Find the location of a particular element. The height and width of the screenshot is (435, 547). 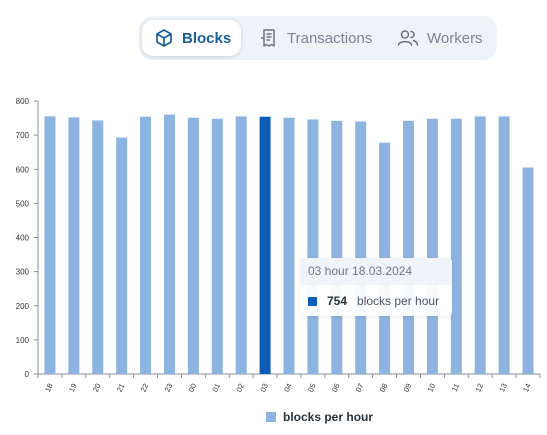

x-tick-label: 19 is located at coordinates (73, 387).